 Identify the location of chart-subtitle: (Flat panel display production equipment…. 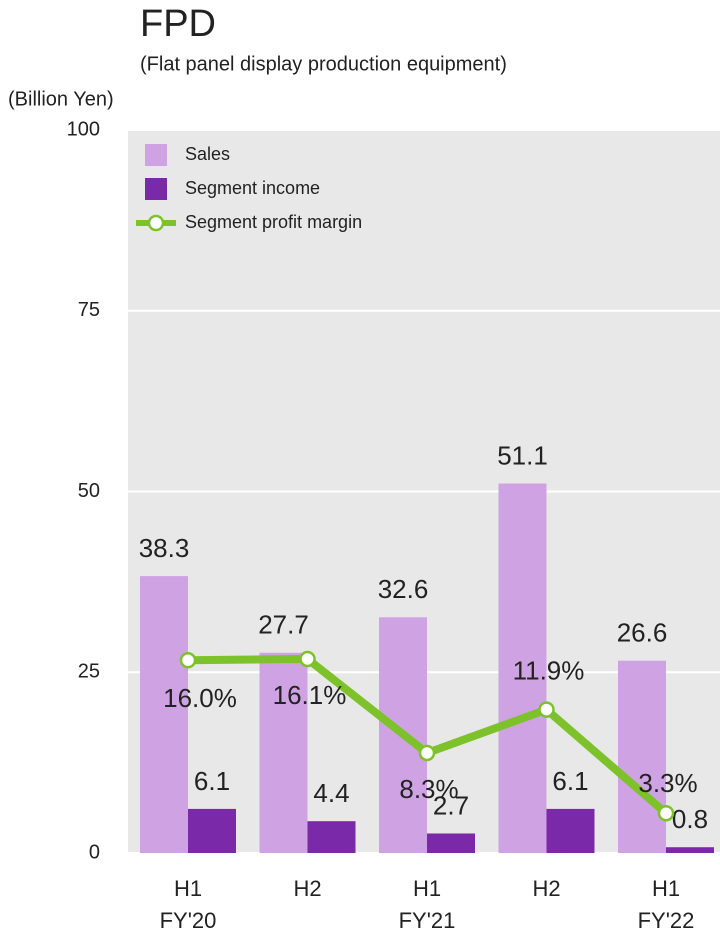
(323, 64).